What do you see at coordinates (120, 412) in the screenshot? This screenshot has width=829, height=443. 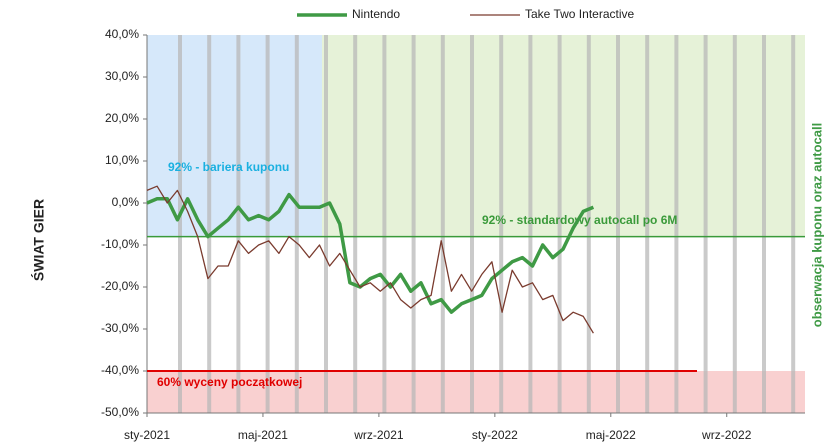 I see `y-tick-label: -50,0%` at bounding box center [120, 412].